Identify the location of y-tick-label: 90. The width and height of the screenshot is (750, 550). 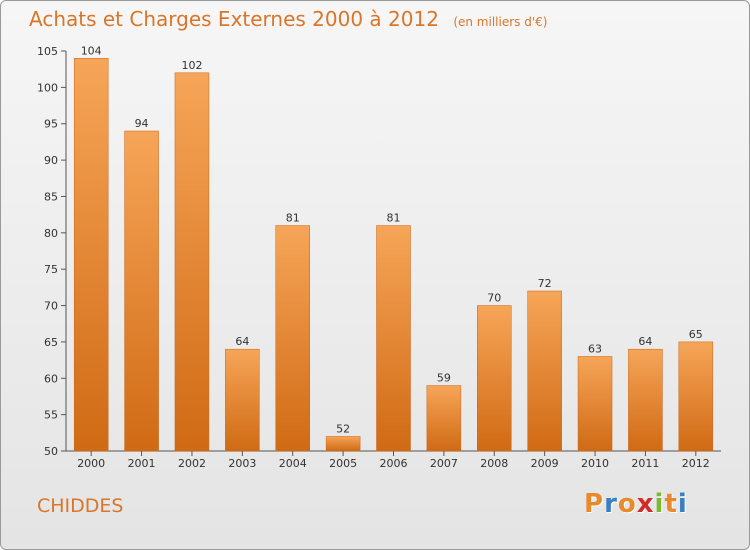
(51, 160).